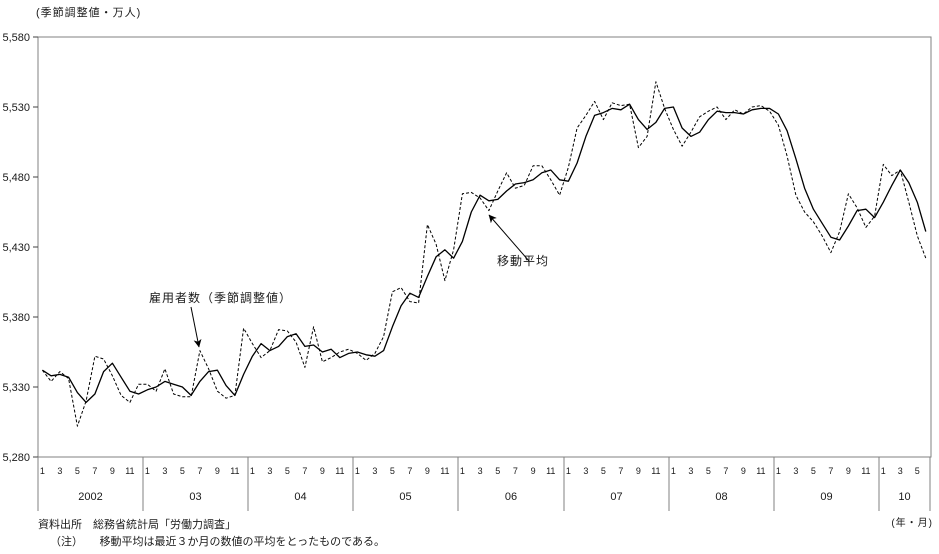 Image resolution: width=939 pixels, height=554 pixels. Describe the element at coordinates (300, 497) in the screenshot. I see `year-label: 04` at that location.